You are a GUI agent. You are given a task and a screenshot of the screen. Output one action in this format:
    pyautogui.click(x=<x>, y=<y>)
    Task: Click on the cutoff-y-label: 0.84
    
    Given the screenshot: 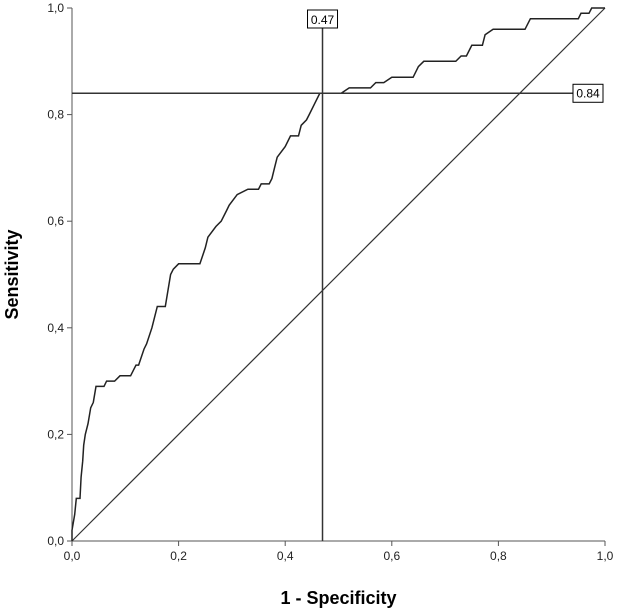 What is the action you would take?
    pyautogui.click(x=588, y=93)
    